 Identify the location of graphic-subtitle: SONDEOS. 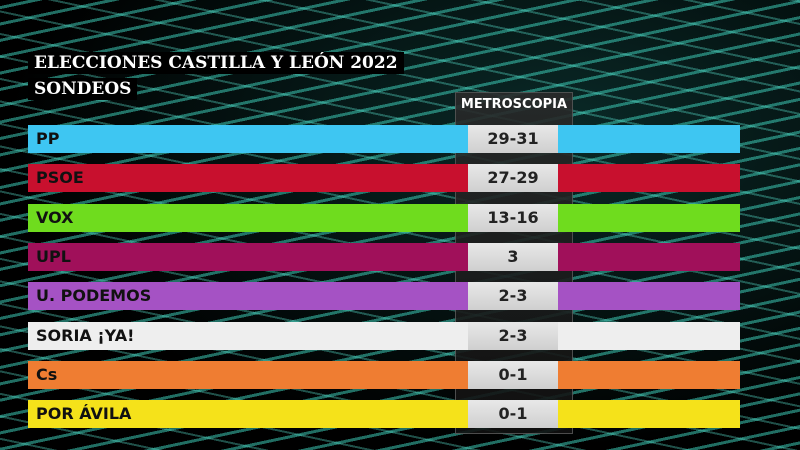
(83, 89).